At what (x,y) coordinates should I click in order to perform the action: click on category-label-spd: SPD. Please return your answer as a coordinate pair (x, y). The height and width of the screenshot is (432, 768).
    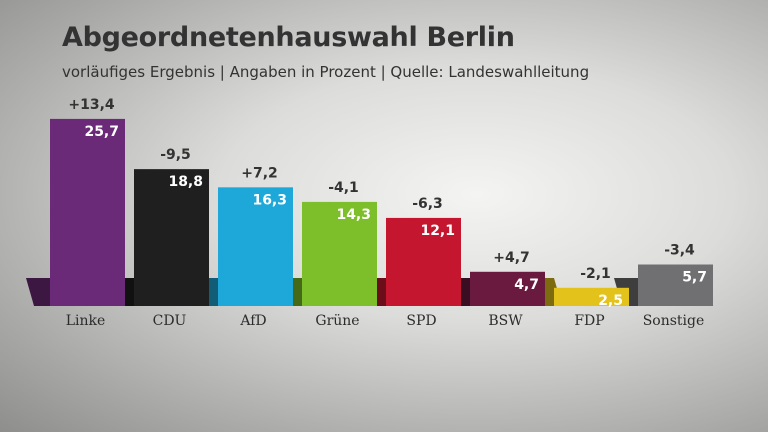
    Looking at the image, I should click on (421, 321).